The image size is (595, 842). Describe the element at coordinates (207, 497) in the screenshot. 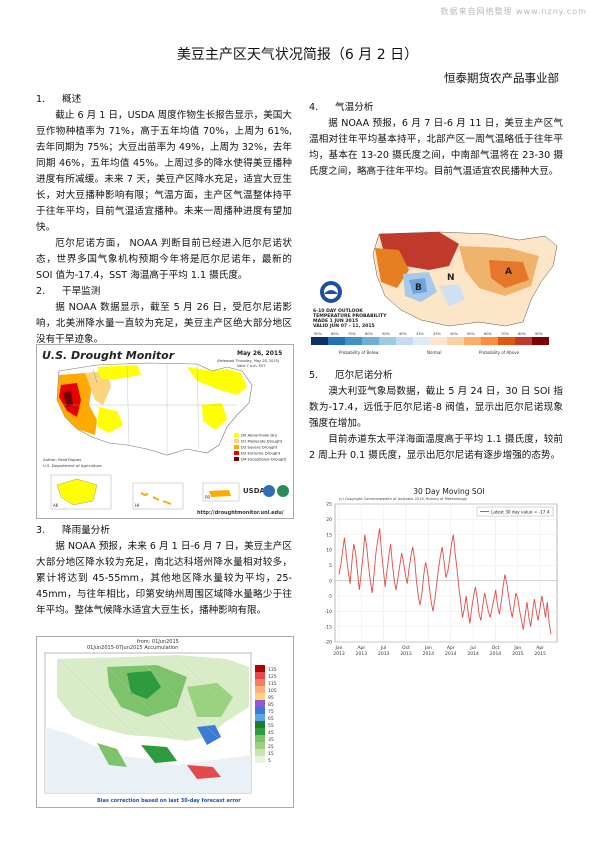

I see `puerto-rico-label: PR` at that location.